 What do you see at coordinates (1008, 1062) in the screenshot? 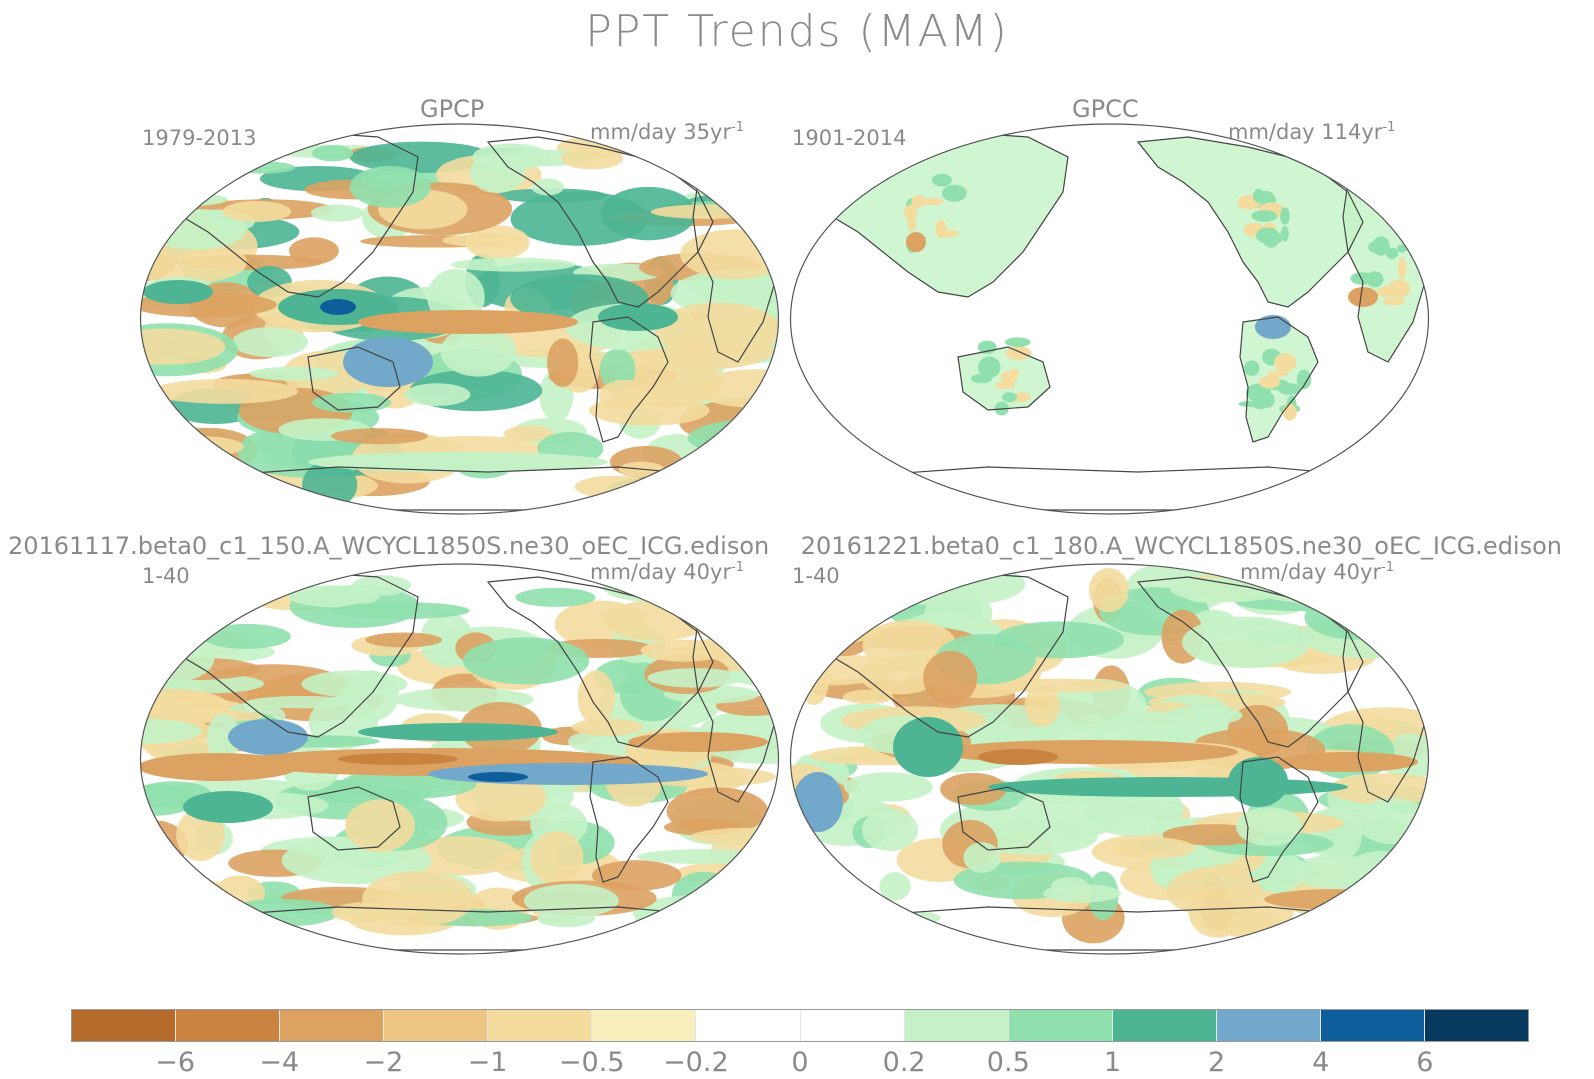
I see `colorbar-tick-label: 0.5` at bounding box center [1008, 1062].